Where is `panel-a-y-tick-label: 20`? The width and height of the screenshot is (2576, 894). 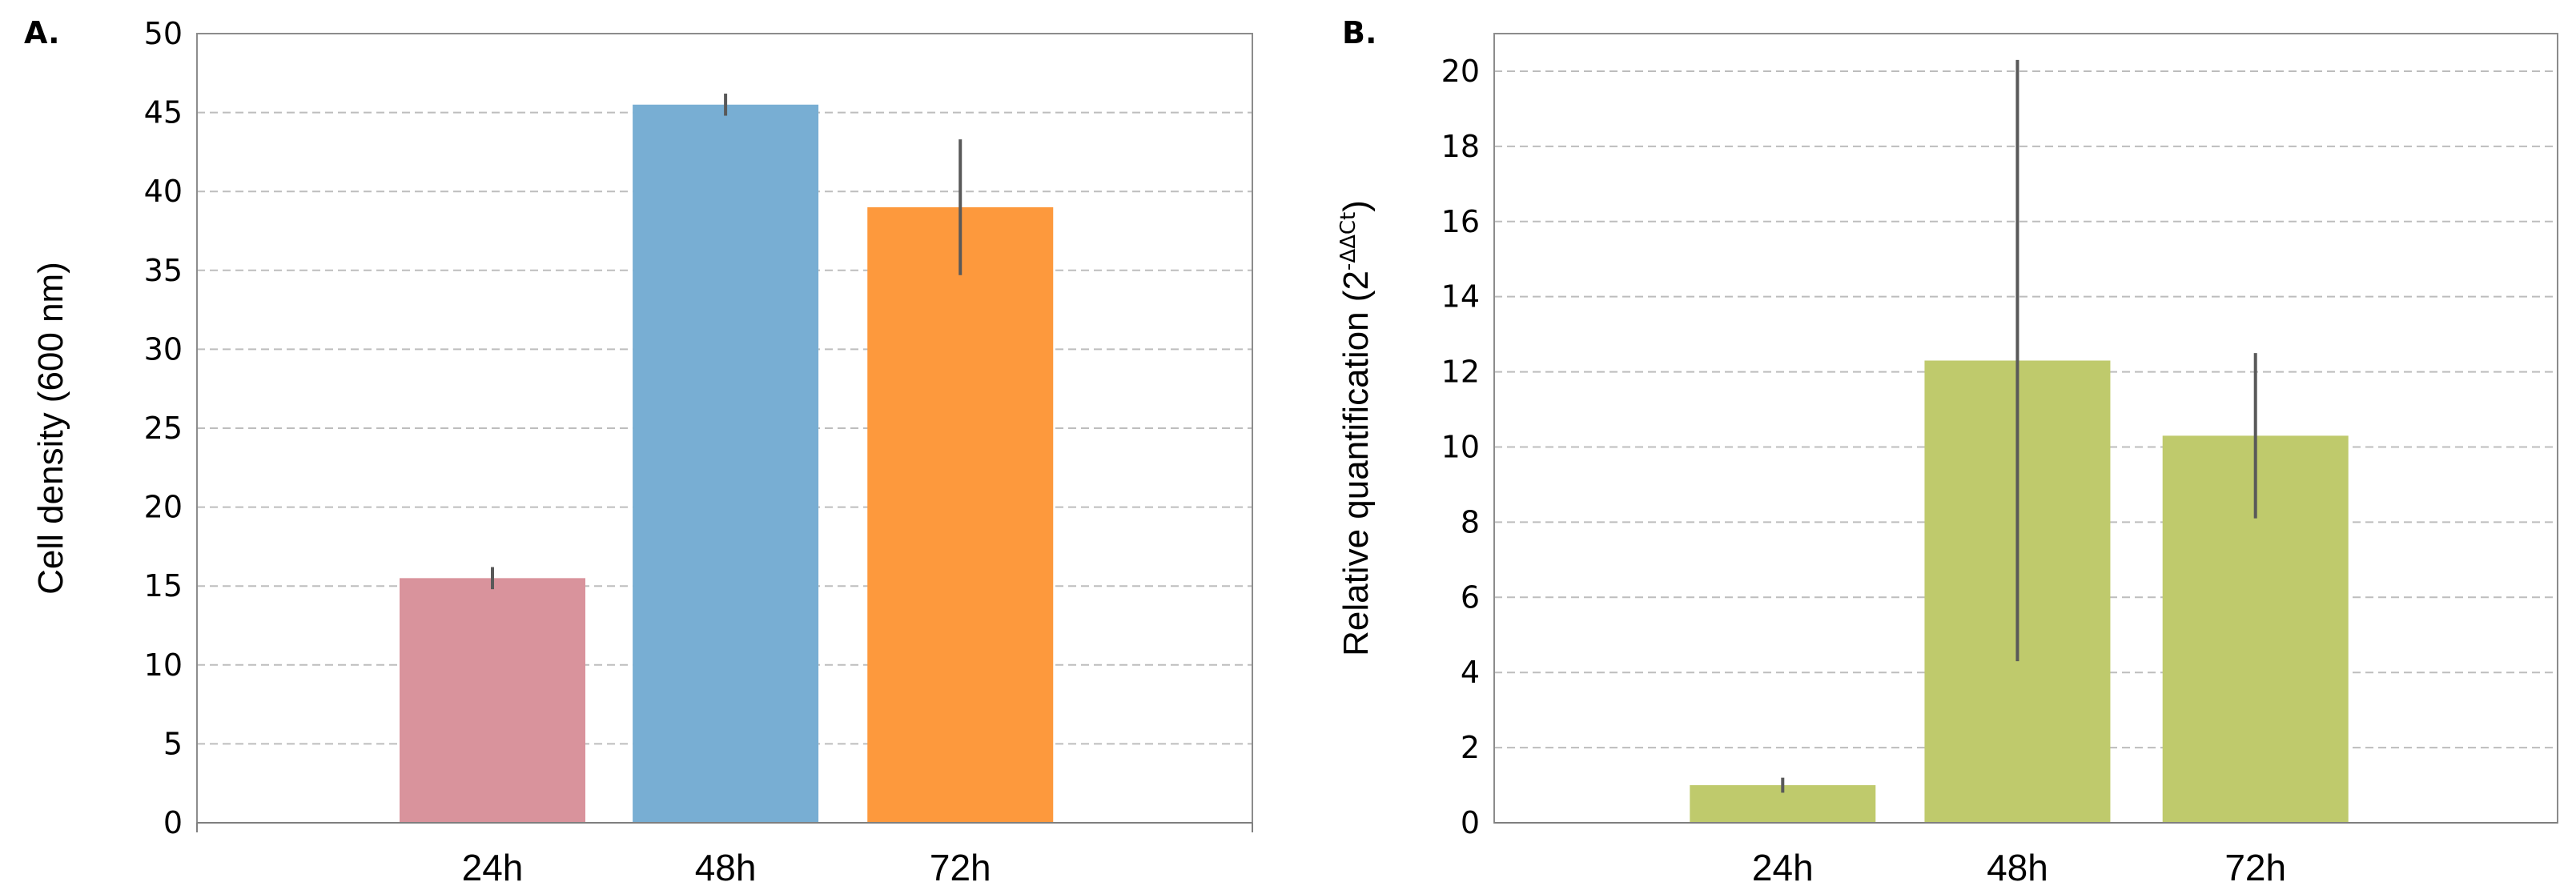 panel-a-y-tick-label: 20 is located at coordinates (163, 507).